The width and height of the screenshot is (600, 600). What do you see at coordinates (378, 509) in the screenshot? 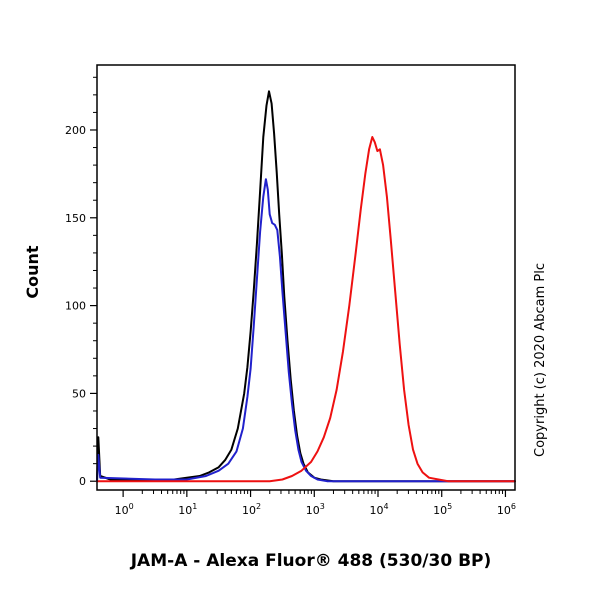
I see `svg-text: 104` at bounding box center [378, 509].